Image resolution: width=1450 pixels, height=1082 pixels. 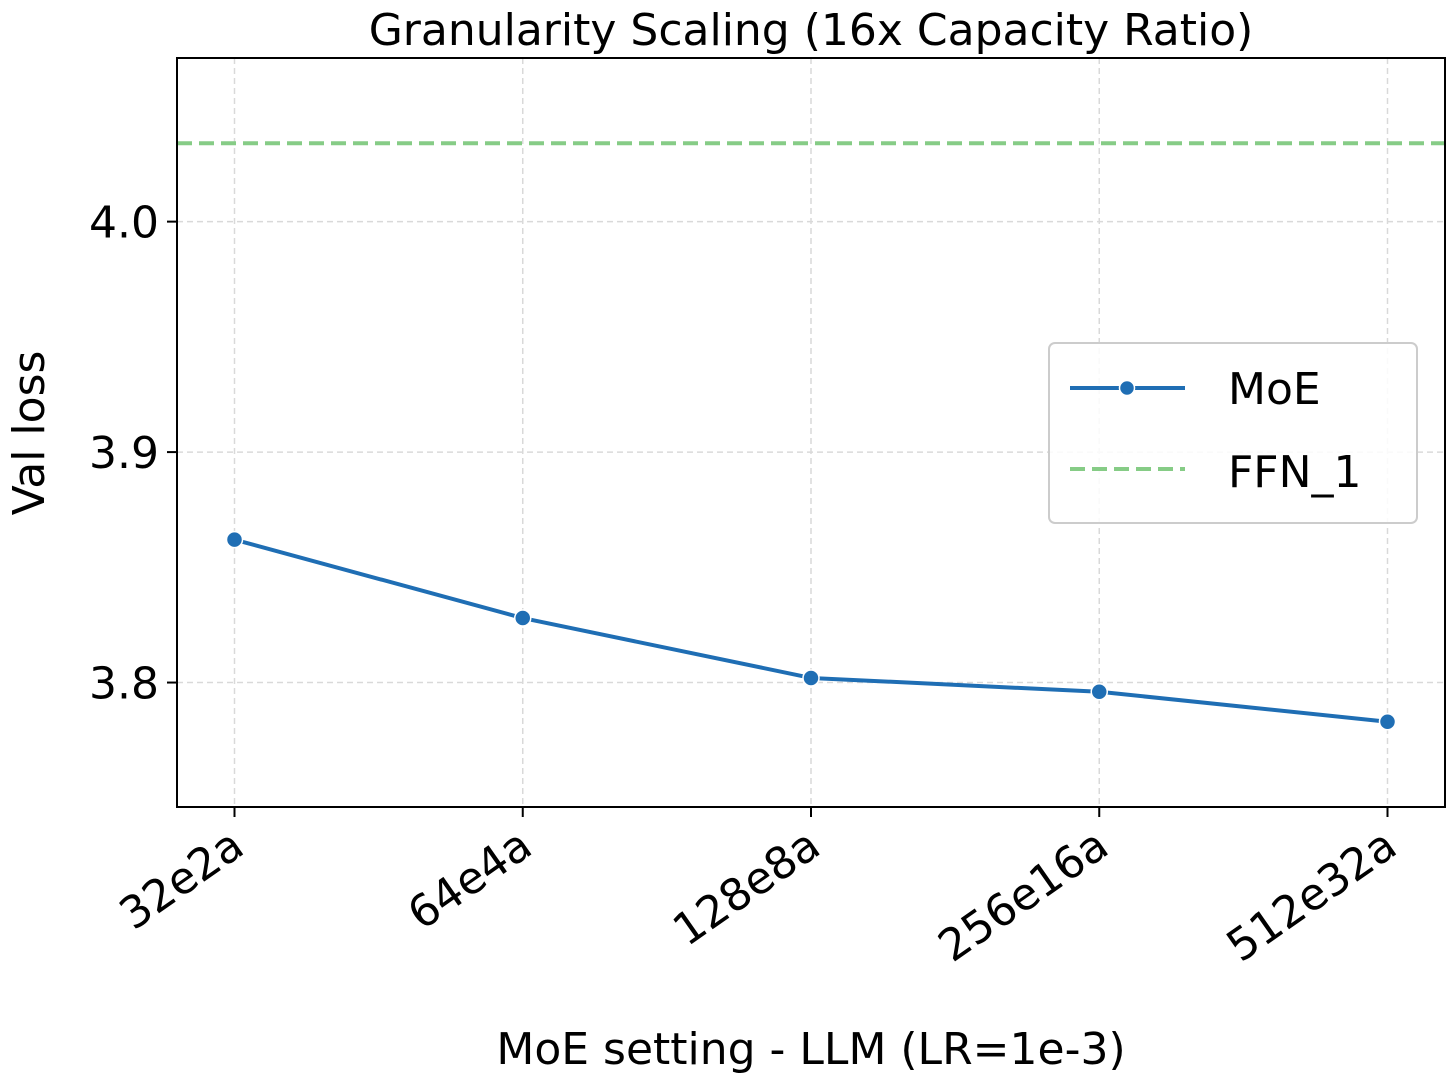 What do you see at coordinates (182, 879) in the screenshot?
I see `x-tick-label: 32e2a` at bounding box center [182, 879].